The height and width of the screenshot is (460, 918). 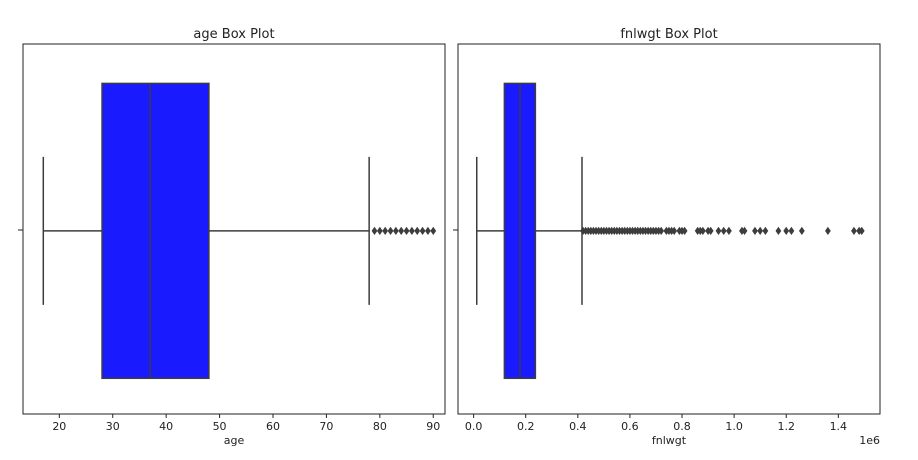 I want to click on fnlwgt-x-tick-label: 0.6, so click(x=630, y=426).